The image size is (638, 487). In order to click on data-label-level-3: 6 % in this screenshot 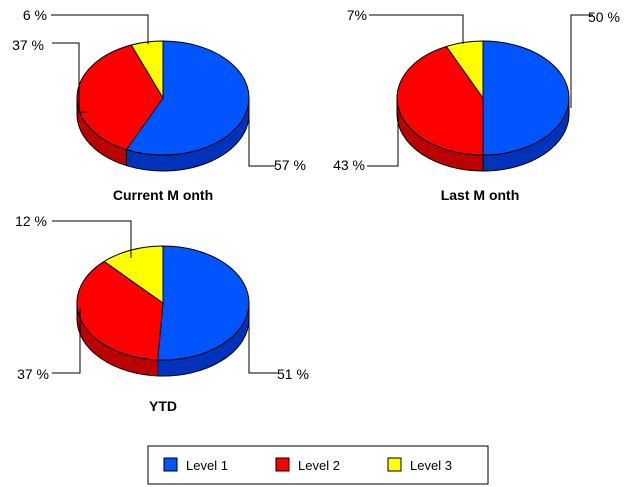, I will do `click(35, 15)`.